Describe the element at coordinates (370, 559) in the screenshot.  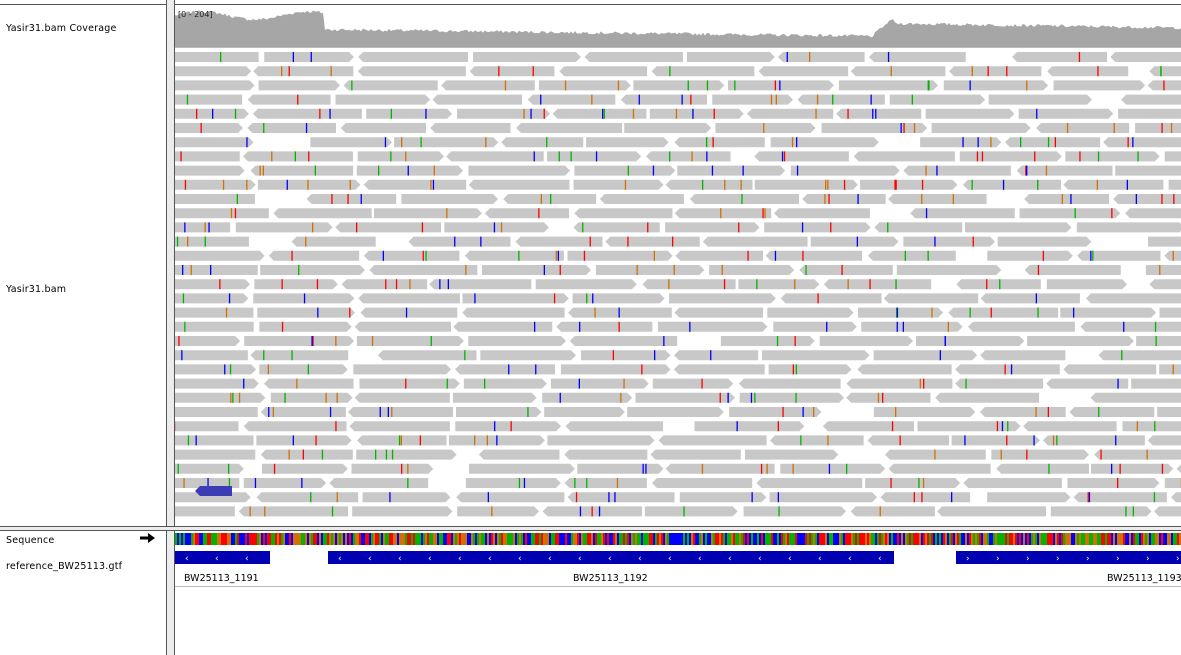
I see `strand-arrow-icon: ‹` at that location.